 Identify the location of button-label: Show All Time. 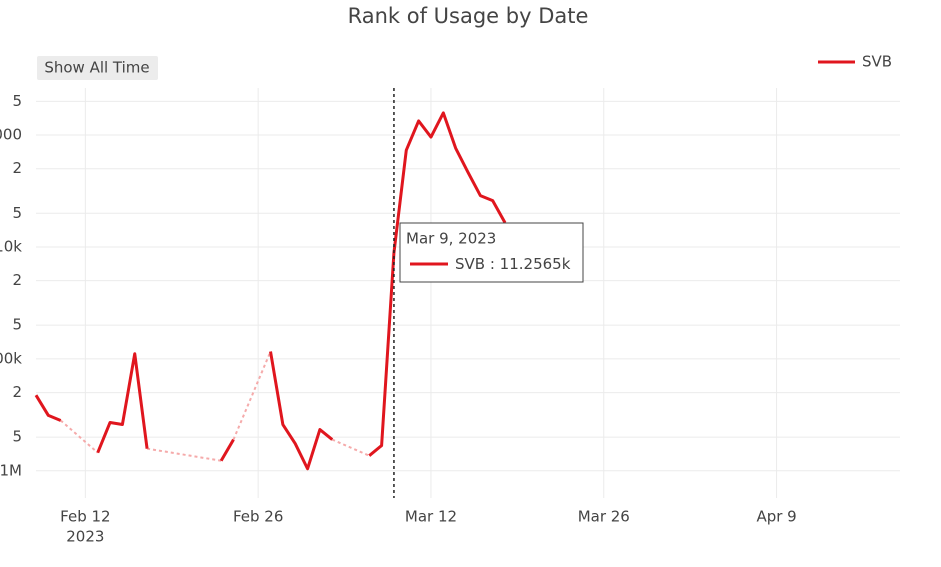
(96, 68).